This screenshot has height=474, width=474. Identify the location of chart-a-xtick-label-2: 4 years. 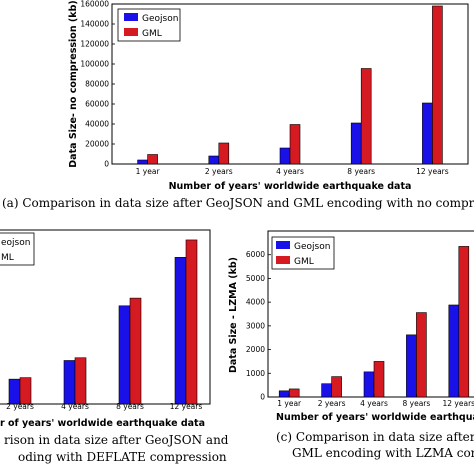
(290, 171).